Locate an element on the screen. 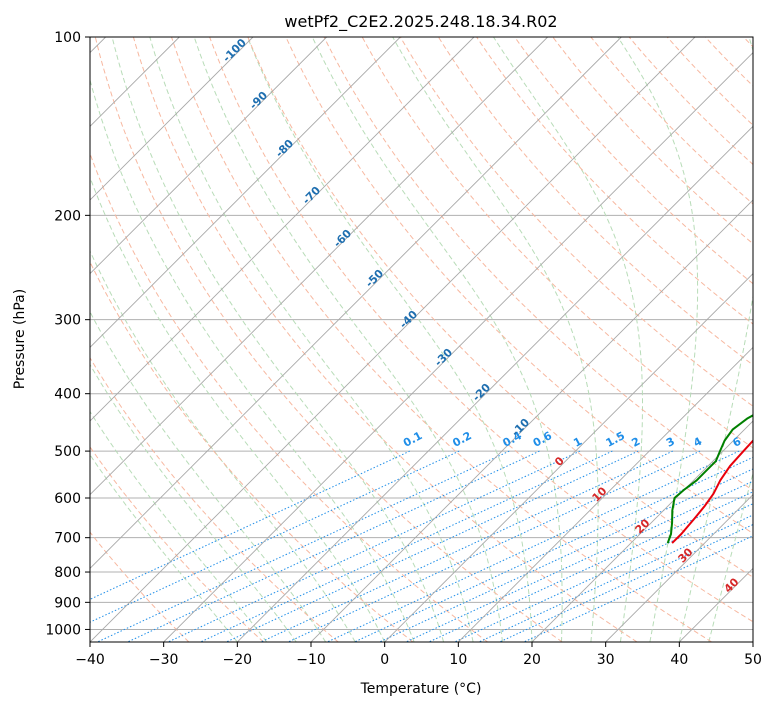 The width and height of the screenshot is (775, 708). x-tick-label: 10 is located at coordinates (458, 660).